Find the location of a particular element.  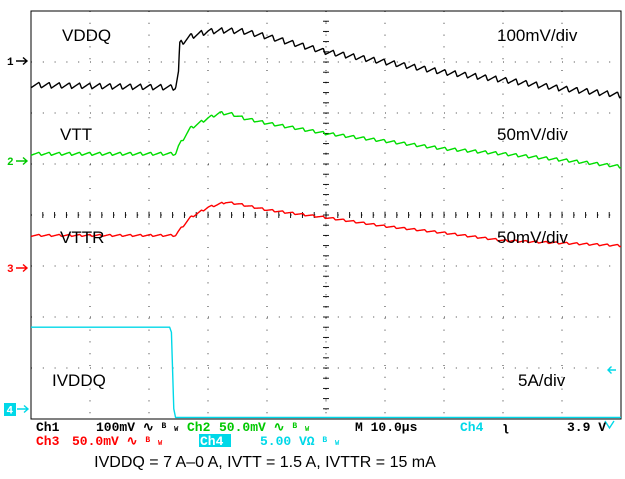

trace-label-vddq: VDDQ is located at coordinates (86, 35).